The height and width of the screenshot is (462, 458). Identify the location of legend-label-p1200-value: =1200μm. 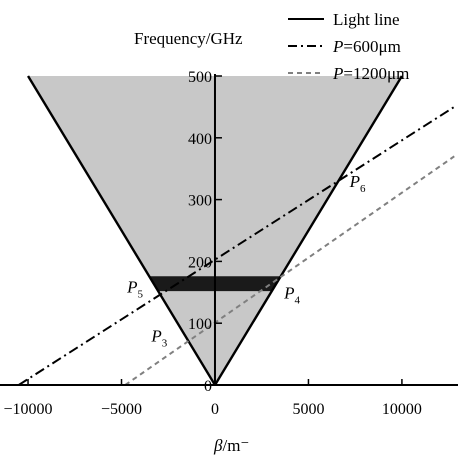
(376, 73).